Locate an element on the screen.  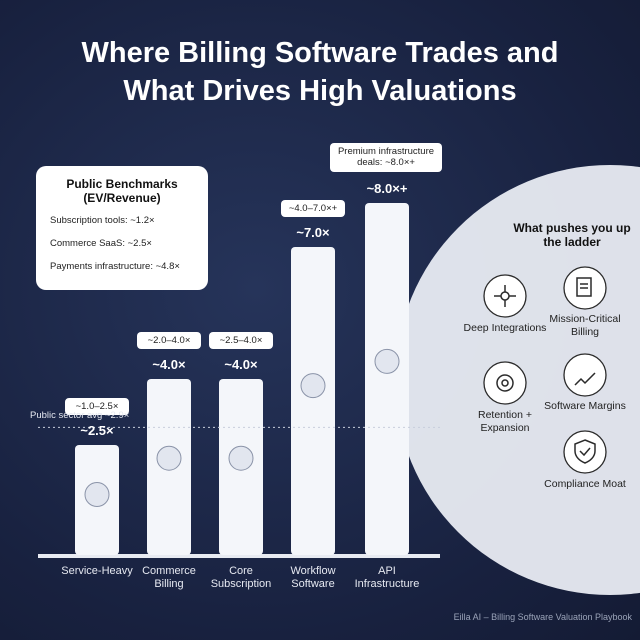
range-label: ~4.0–7.0×+ is located at coordinates (313, 209).